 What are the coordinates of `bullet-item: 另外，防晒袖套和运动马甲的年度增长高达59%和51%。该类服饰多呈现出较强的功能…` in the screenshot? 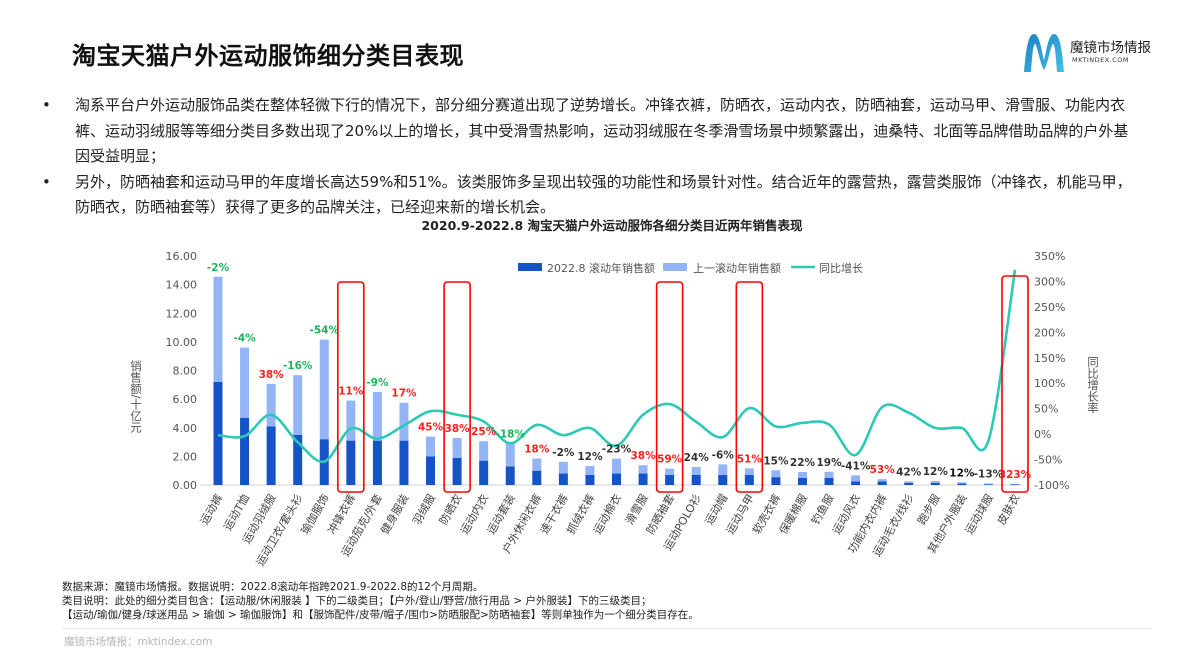 It's located at (590, 195).